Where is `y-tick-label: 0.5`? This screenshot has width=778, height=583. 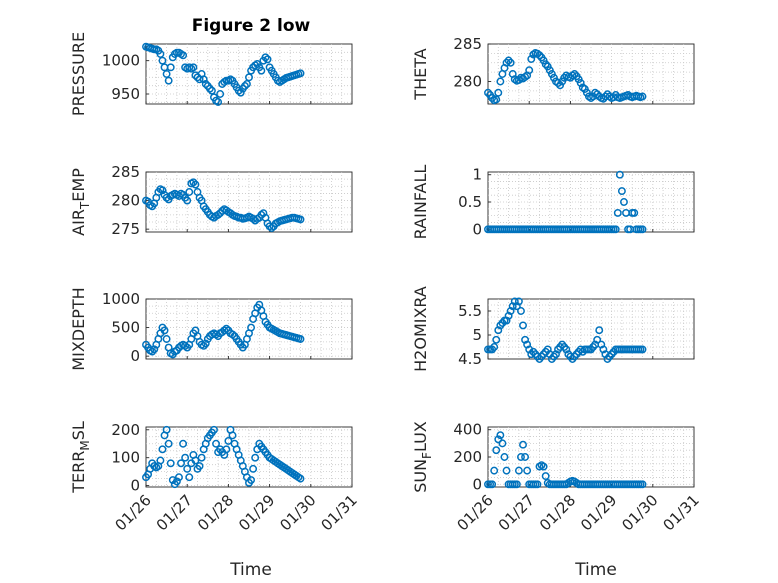 y-tick-label: 0.5 is located at coordinates (470, 202).